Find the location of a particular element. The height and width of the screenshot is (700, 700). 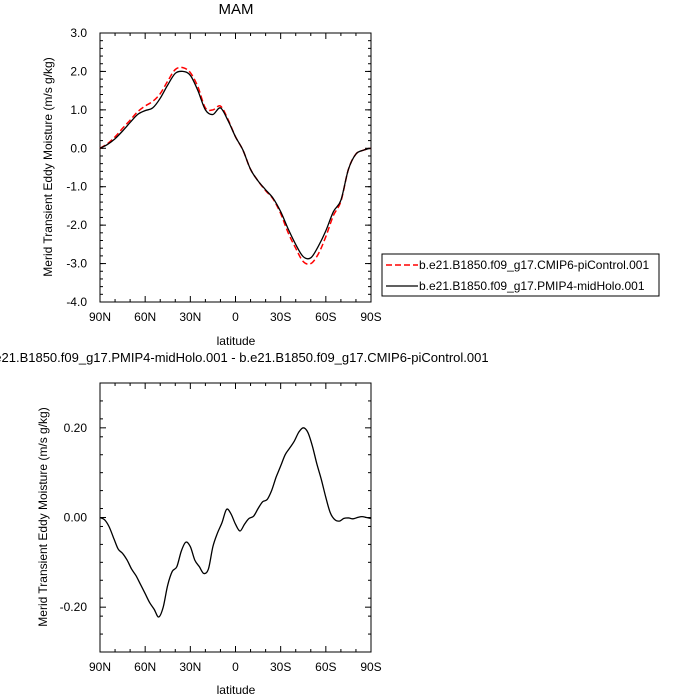

bottom-x-axis-label: latitude is located at coordinates (236, 690).